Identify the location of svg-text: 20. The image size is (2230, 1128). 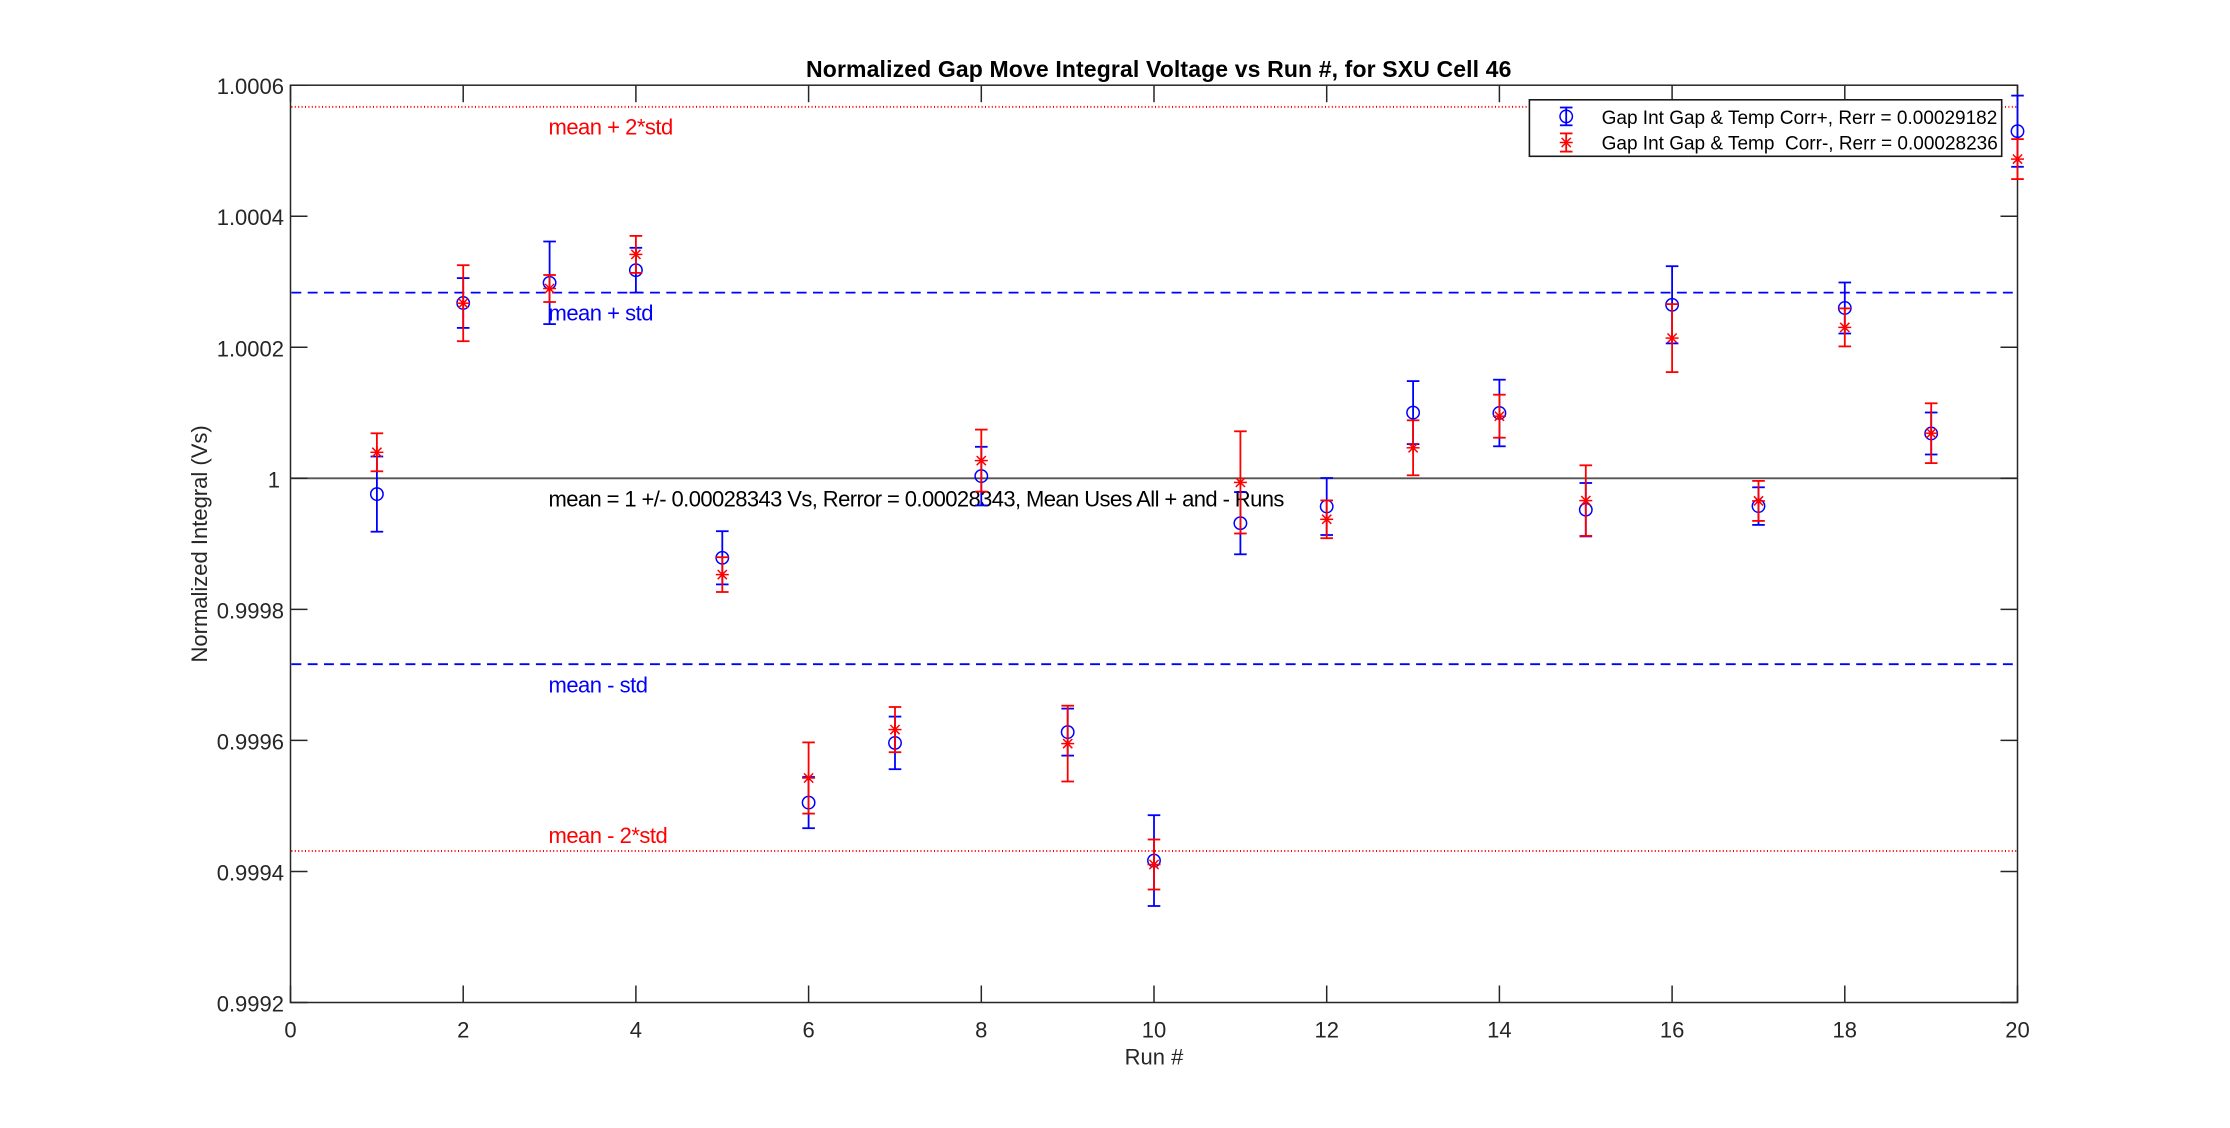
(2017, 1030).